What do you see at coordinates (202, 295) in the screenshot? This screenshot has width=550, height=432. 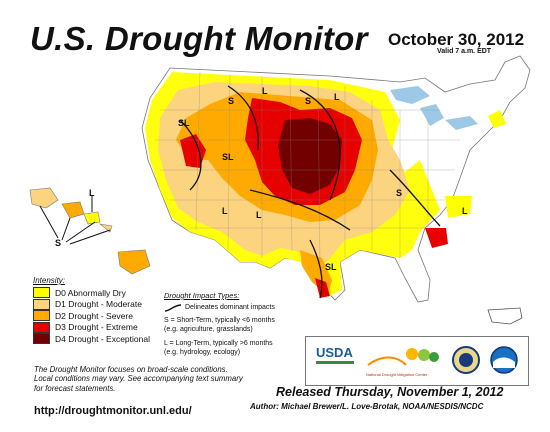 I see `impact-title: Drought Impact Types:` at bounding box center [202, 295].